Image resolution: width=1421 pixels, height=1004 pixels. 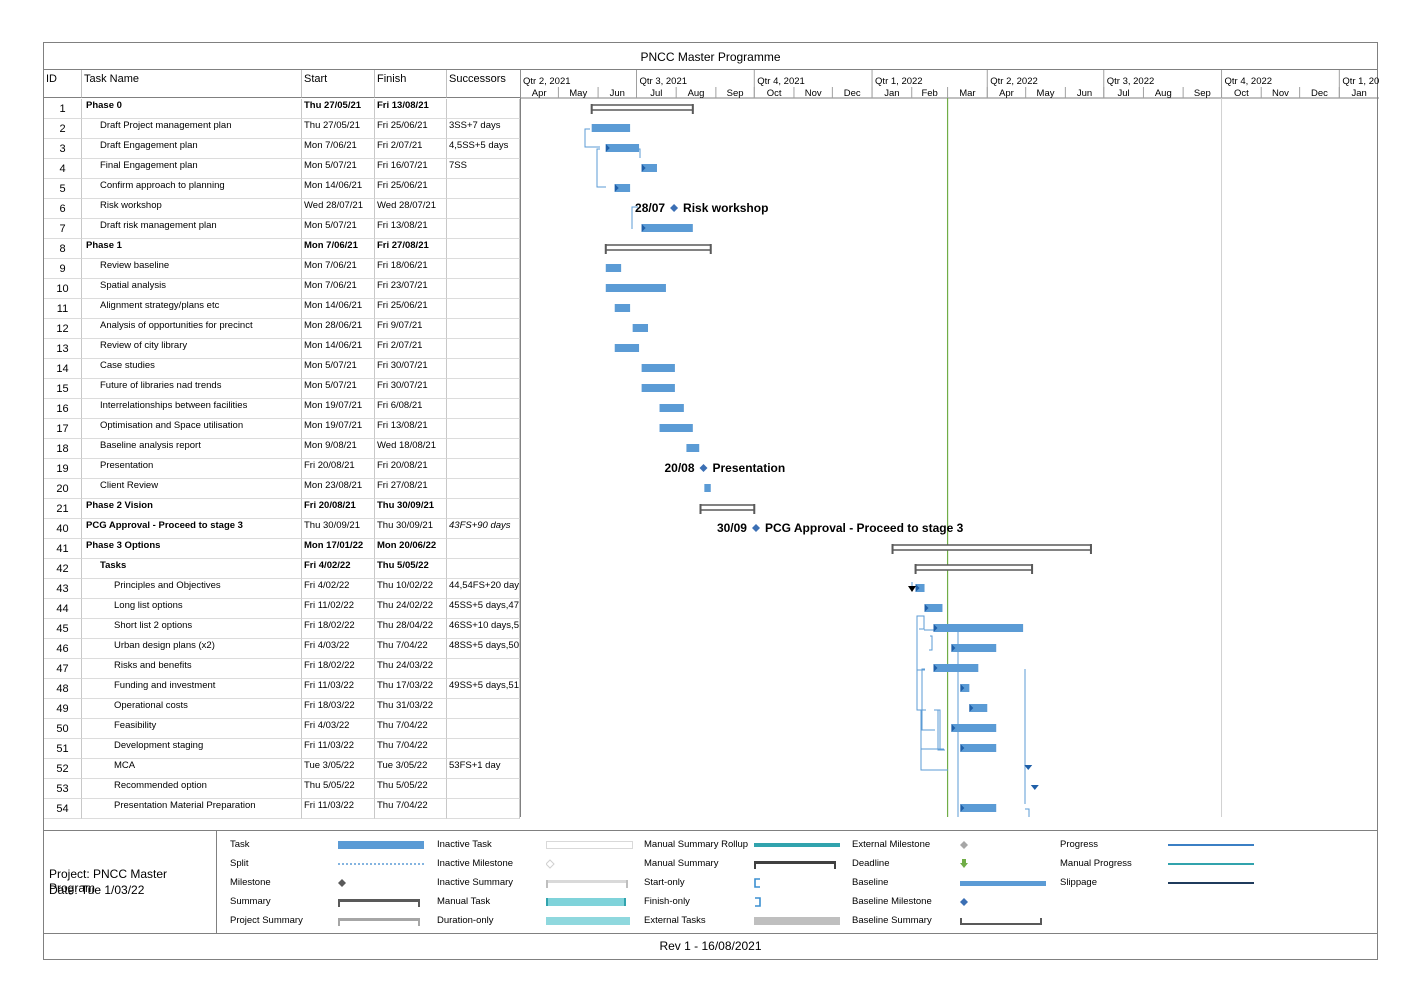 I want to click on table-row: 21 Phase 2 Vision Fri 20/08/21 Thu 30/09/21, so click(x=282, y=509).